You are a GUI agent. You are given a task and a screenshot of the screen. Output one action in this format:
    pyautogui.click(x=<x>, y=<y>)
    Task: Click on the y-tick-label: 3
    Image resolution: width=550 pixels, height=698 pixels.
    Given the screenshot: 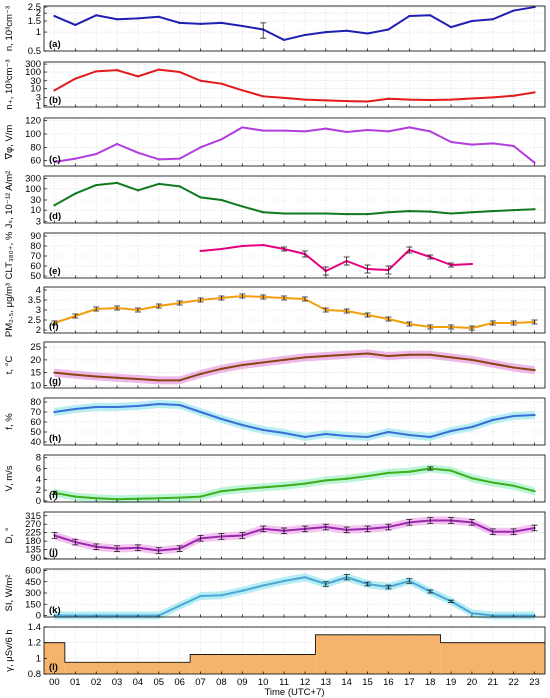 What is the action you would take?
    pyautogui.click(x=38, y=97)
    